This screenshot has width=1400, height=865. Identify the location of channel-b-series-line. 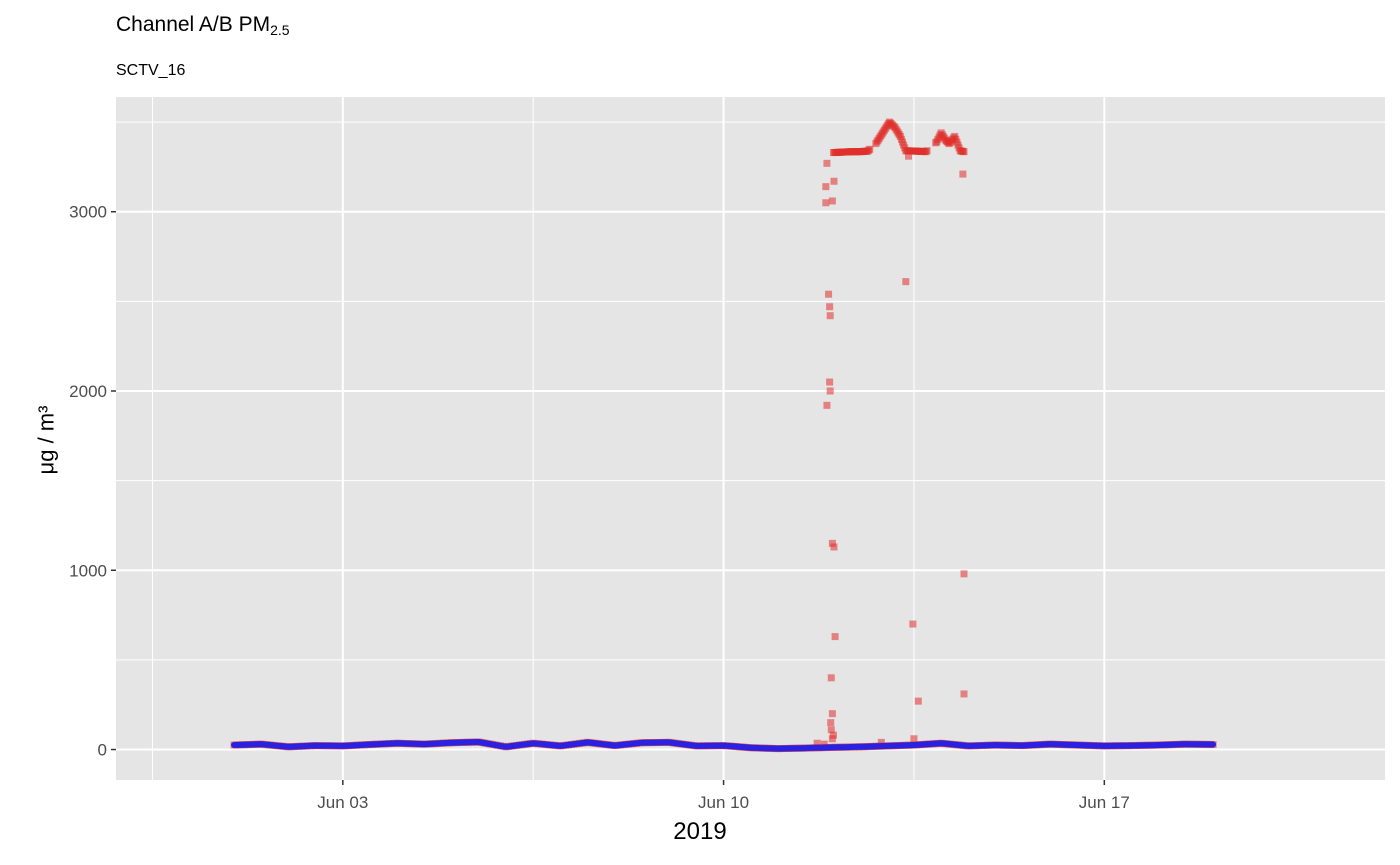
(724, 745).